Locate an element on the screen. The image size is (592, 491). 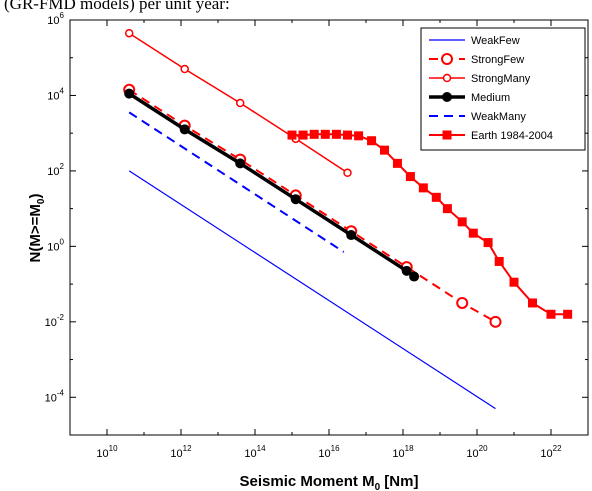
legend-label: WeakMany is located at coordinates (498, 117).